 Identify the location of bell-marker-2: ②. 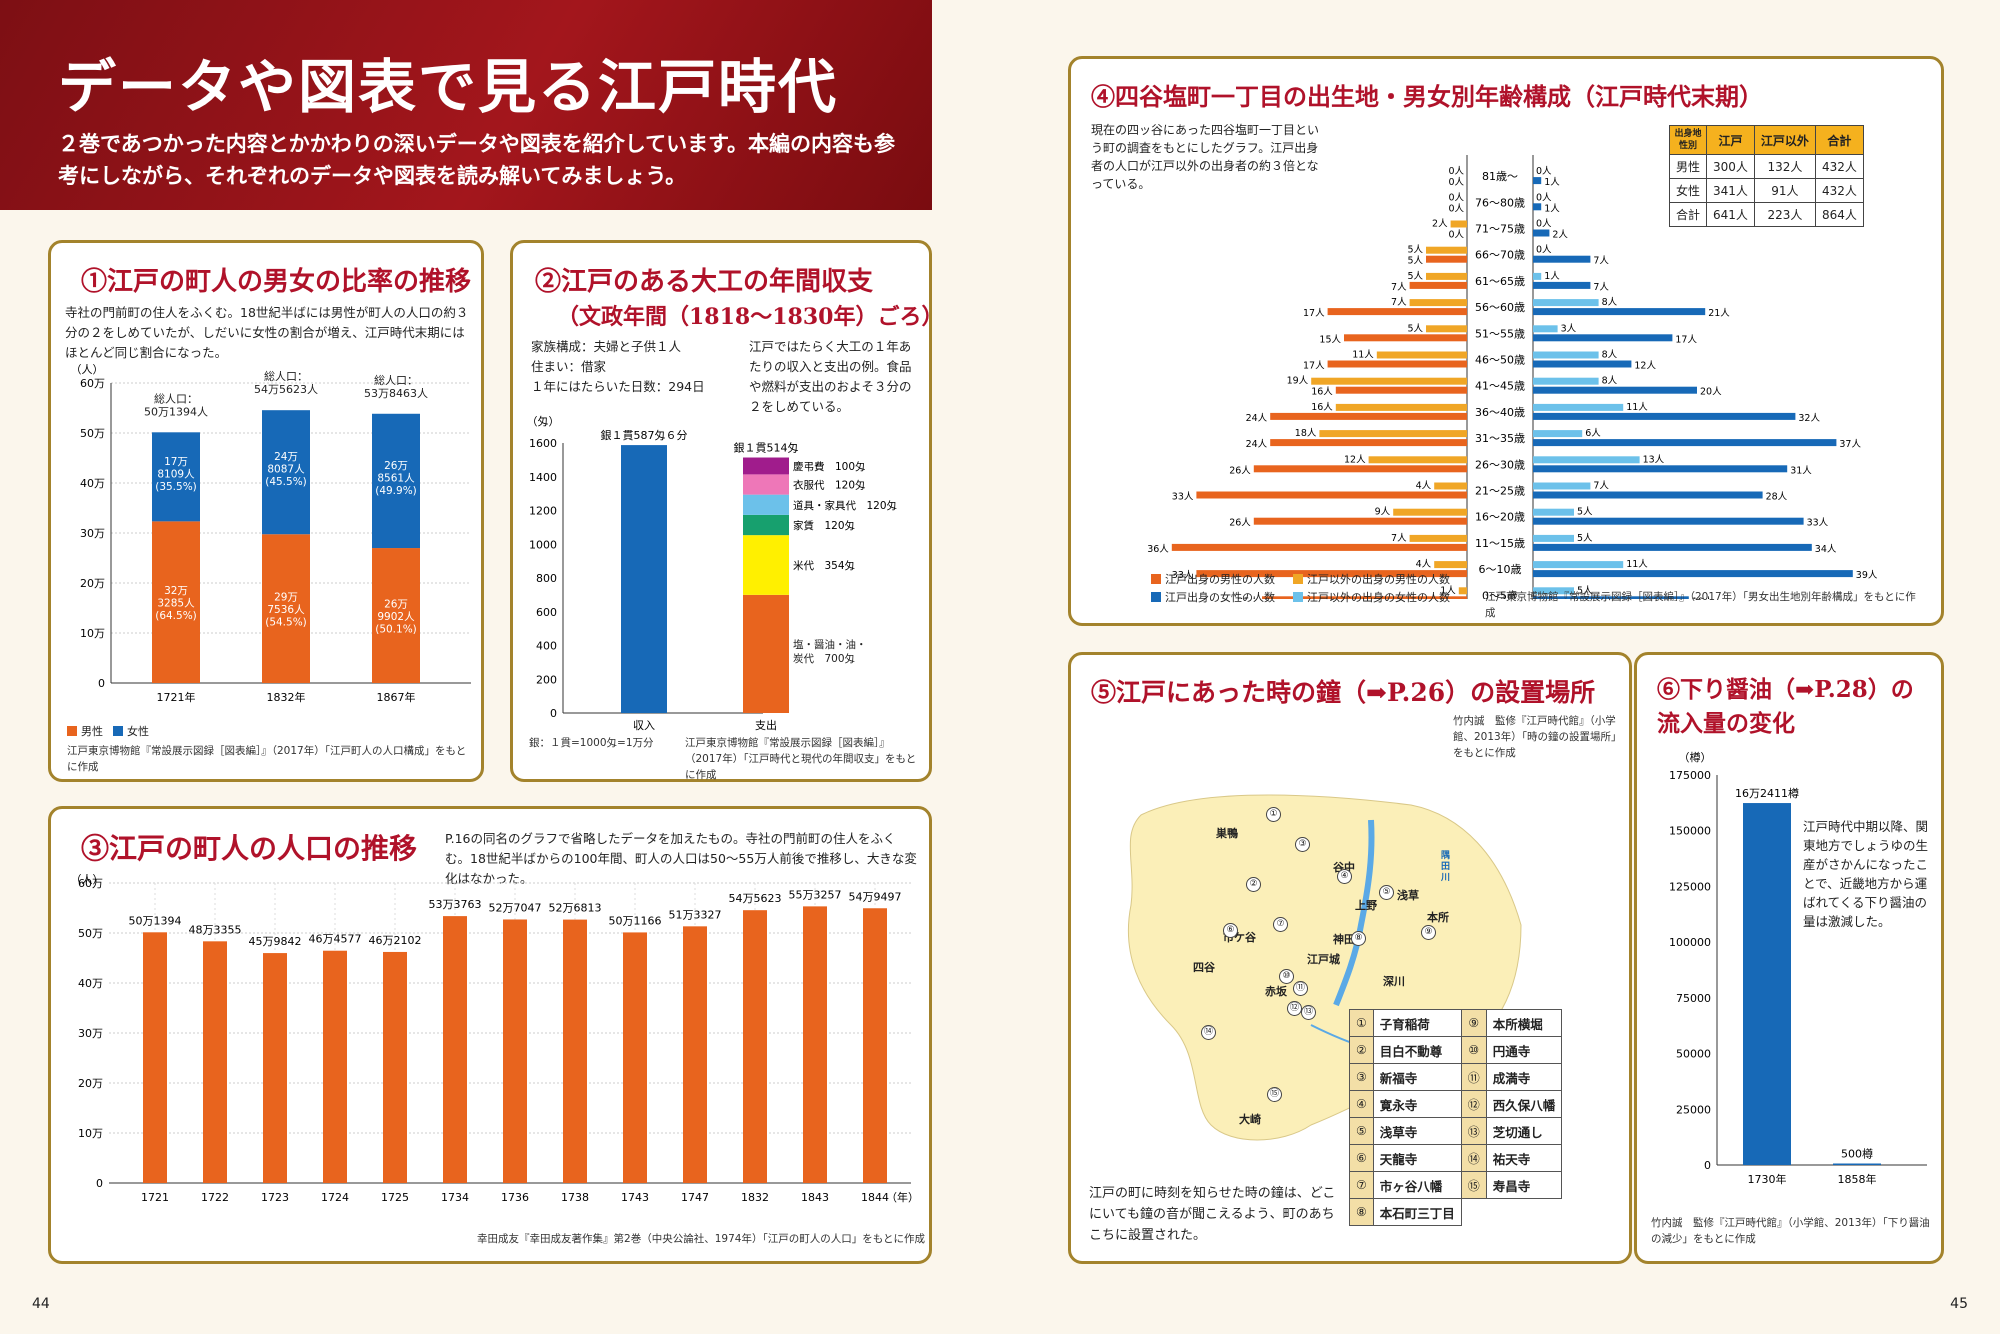
(1253, 884).